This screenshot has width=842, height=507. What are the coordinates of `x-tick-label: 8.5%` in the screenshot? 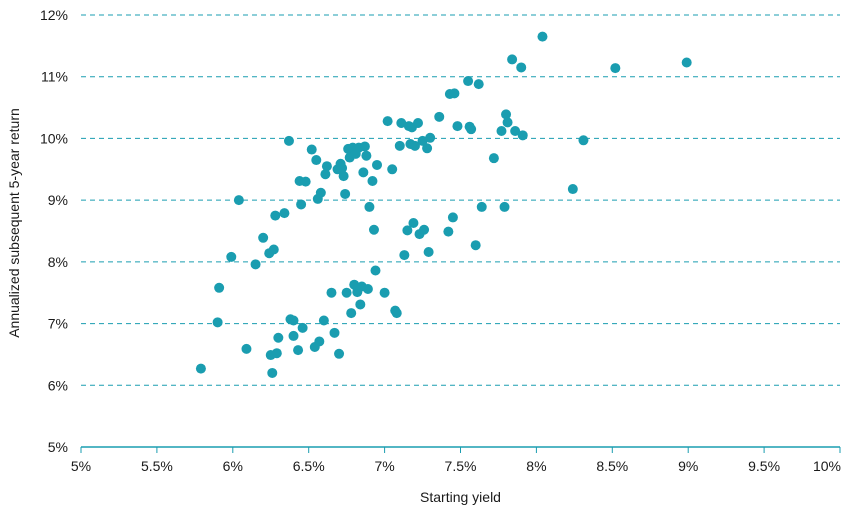 It's located at (612, 466).